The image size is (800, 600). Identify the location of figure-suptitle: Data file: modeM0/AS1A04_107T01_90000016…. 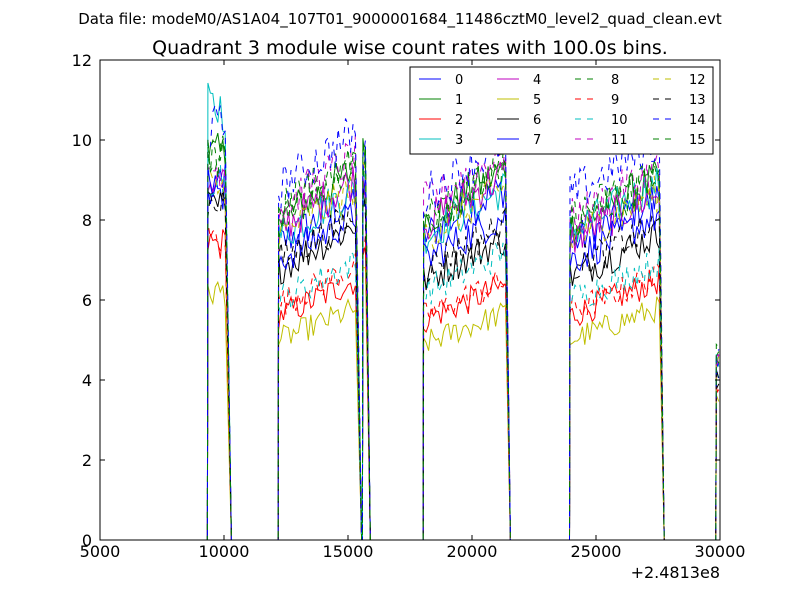
(400, 19).